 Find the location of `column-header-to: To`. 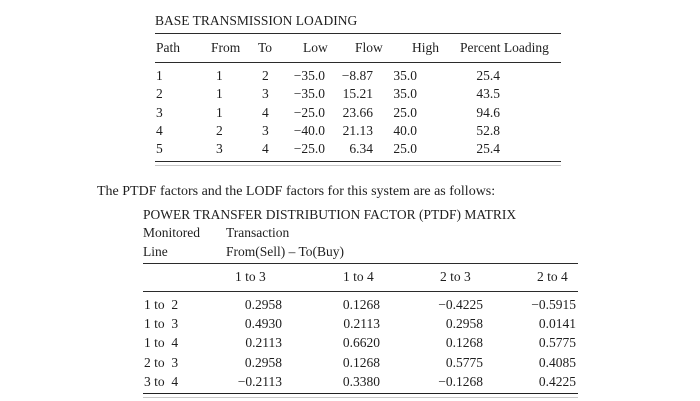

column-header-to: To is located at coordinates (274, 48).